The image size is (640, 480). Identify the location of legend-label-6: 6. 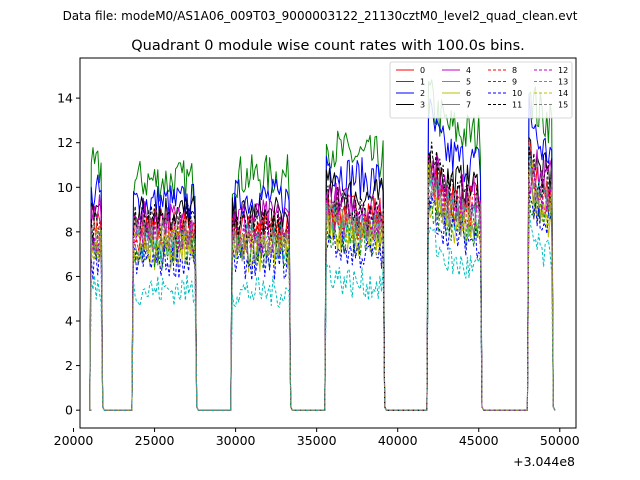
(468, 93).